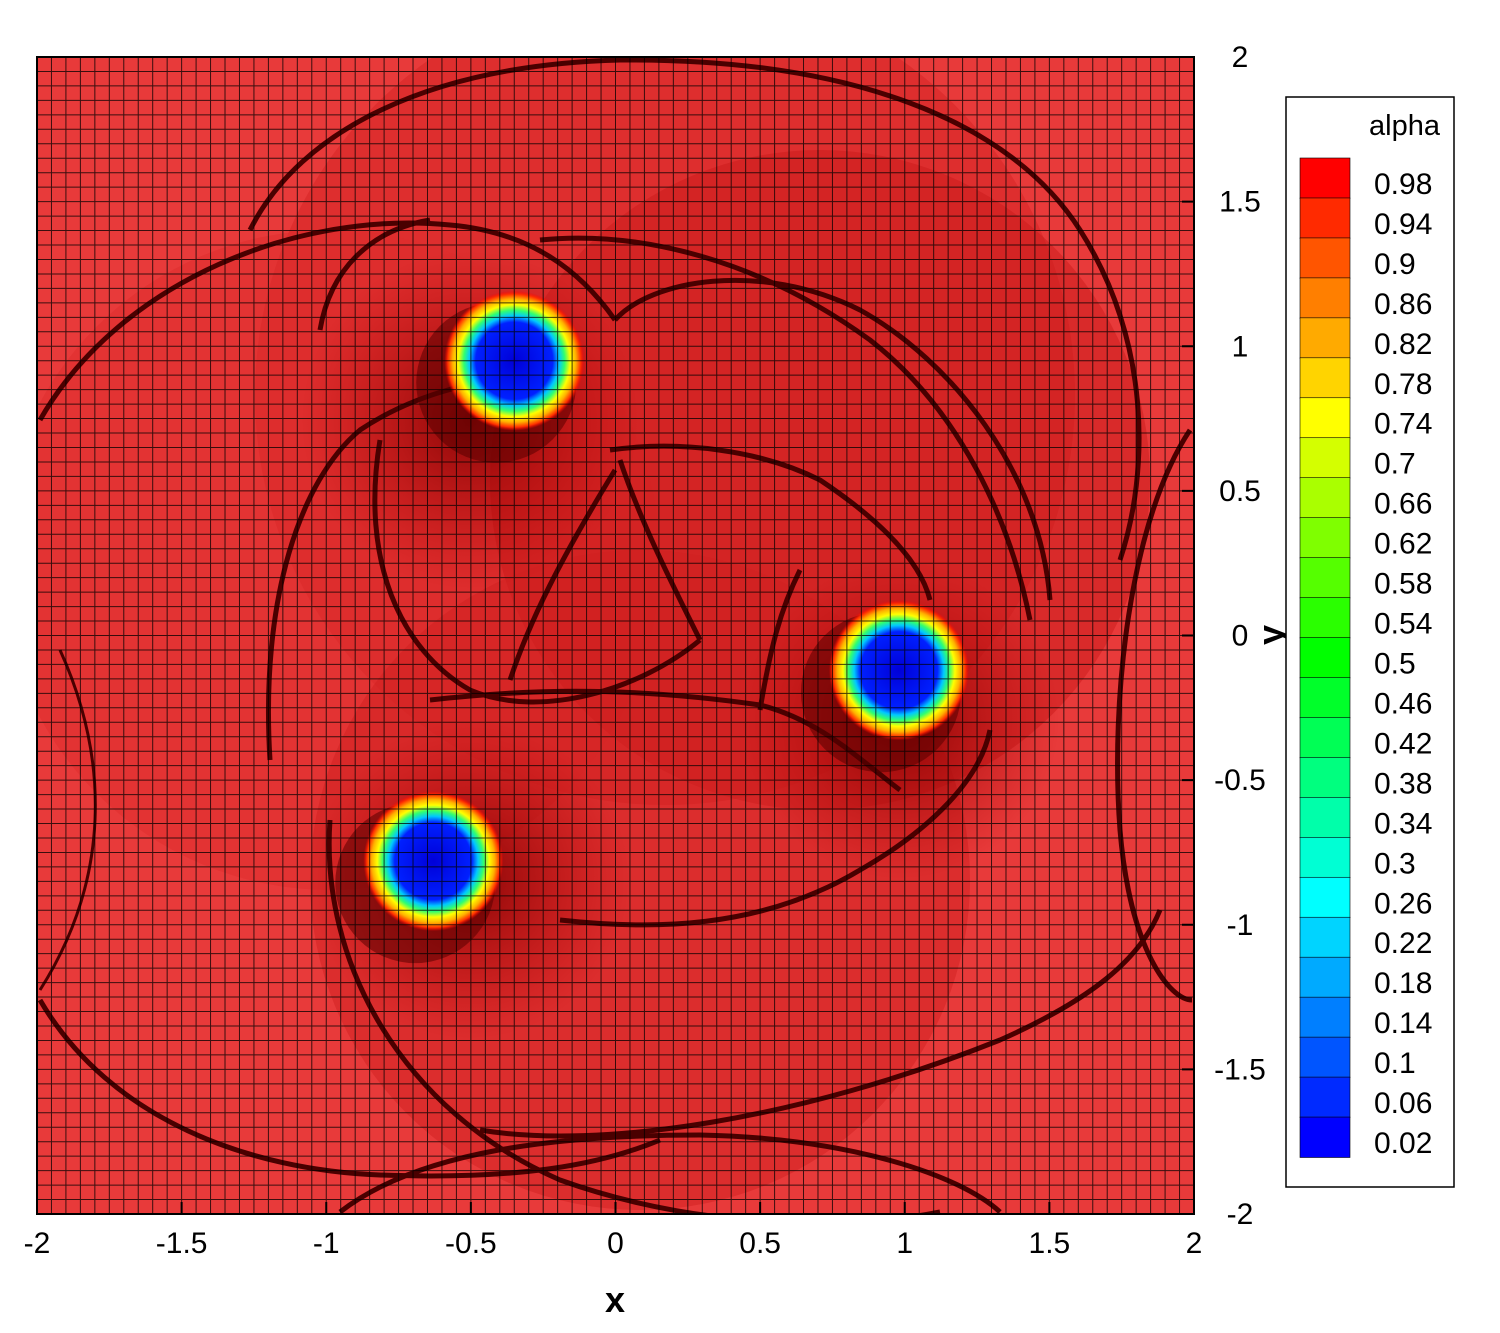 Image resolution: width=1500 pixels, height=1333 pixels. I want to click on x-tick-label: -1.5, so click(182, 1243).